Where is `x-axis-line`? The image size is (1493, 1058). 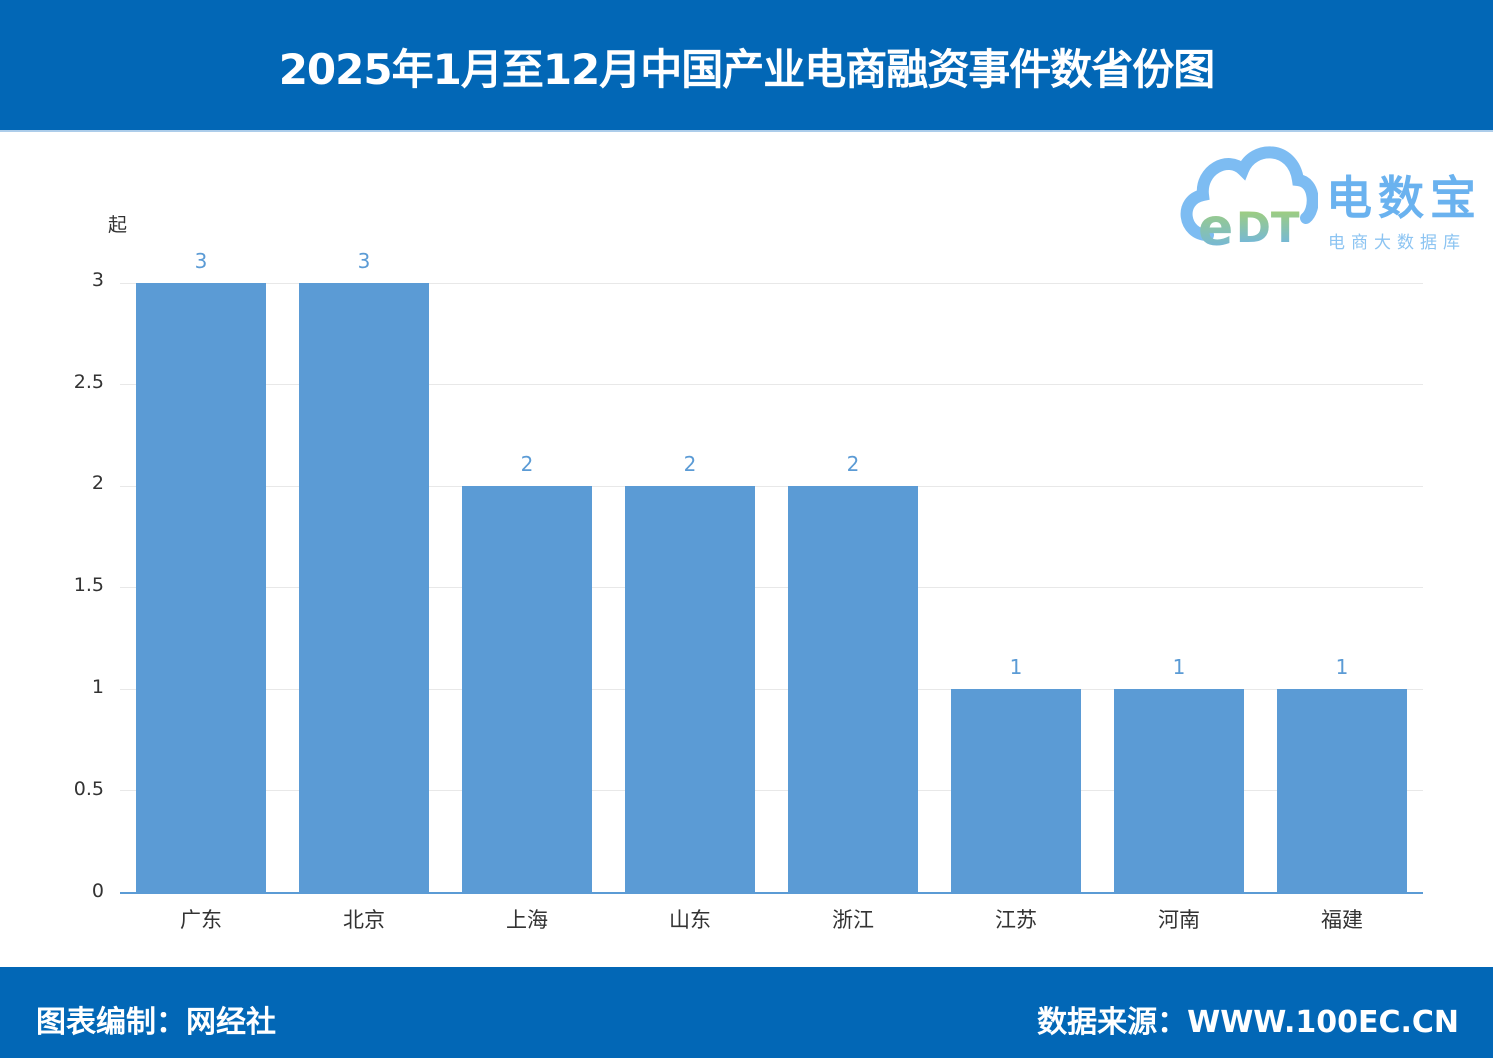
x-axis-line is located at coordinates (771, 893).